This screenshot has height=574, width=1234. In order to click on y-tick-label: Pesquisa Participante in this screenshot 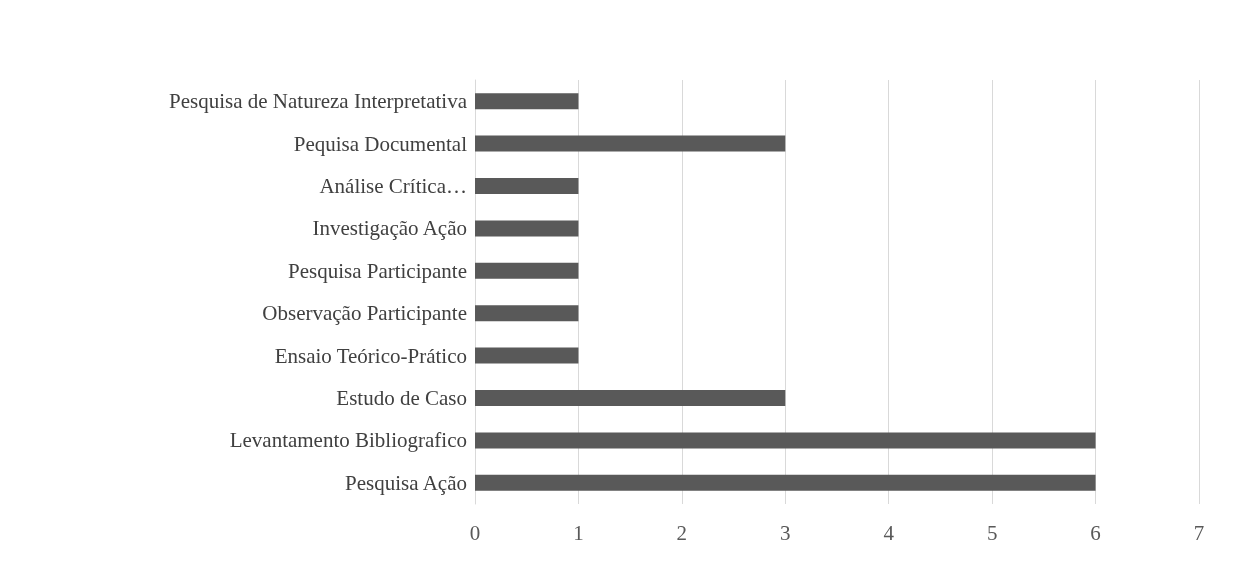, I will do `click(377, 270)`.